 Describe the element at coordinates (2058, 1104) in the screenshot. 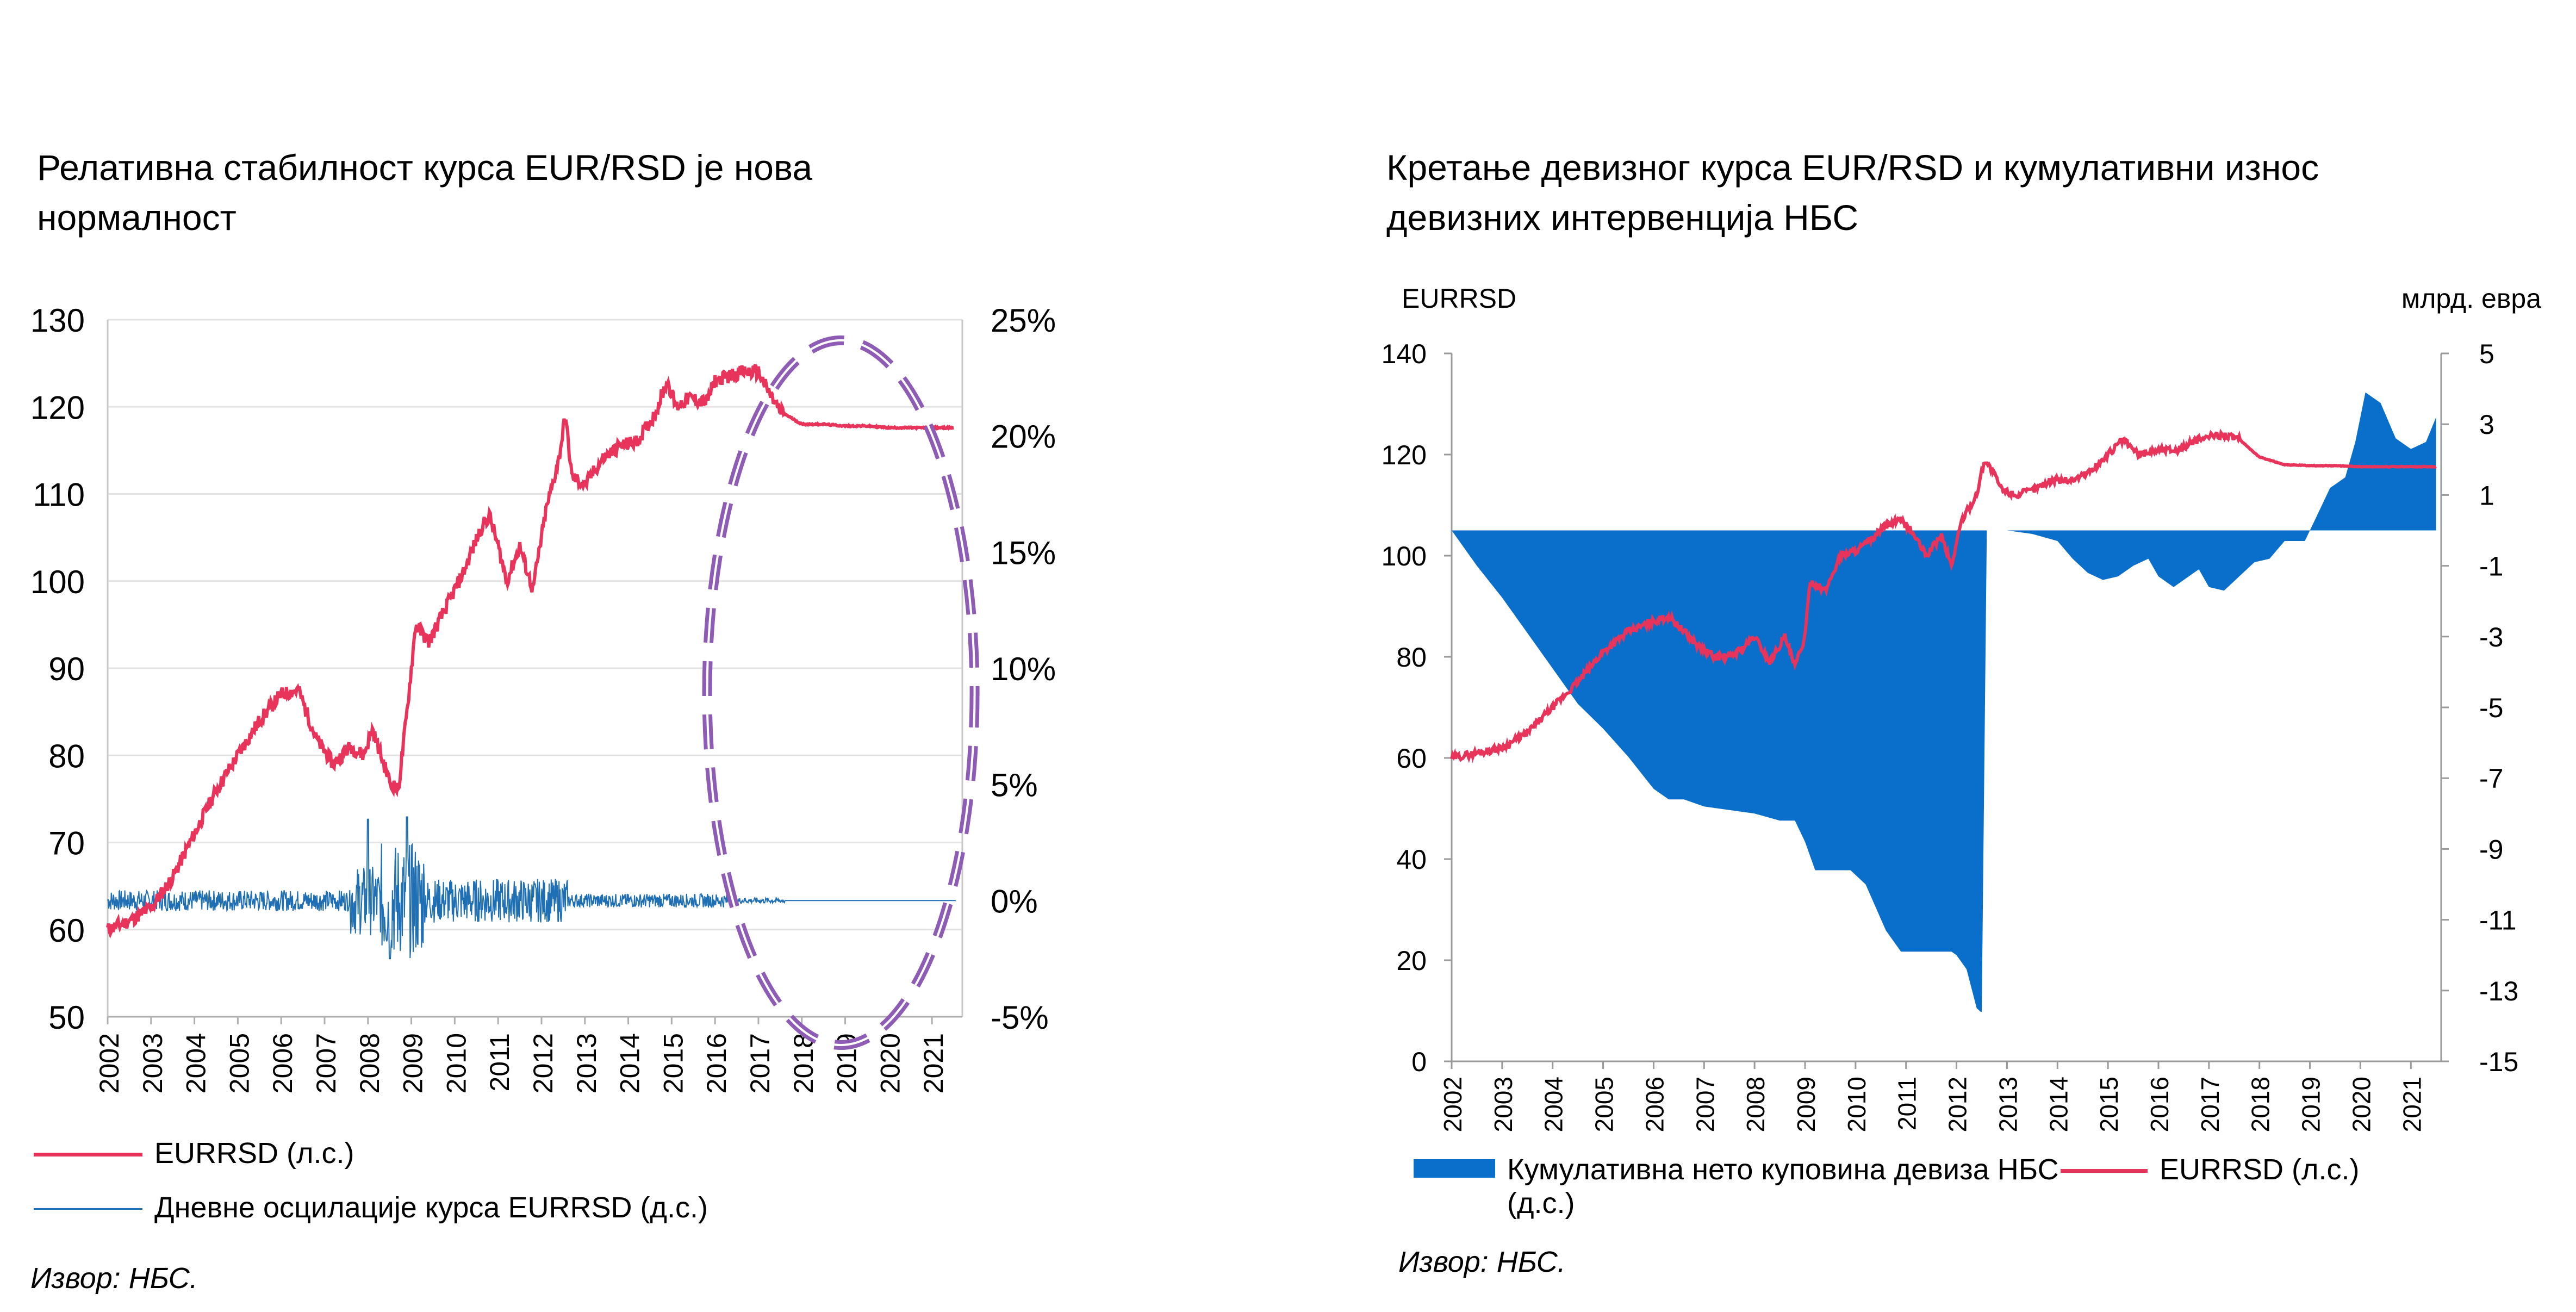

I see `right-x-tick-label: 2014` at that location.